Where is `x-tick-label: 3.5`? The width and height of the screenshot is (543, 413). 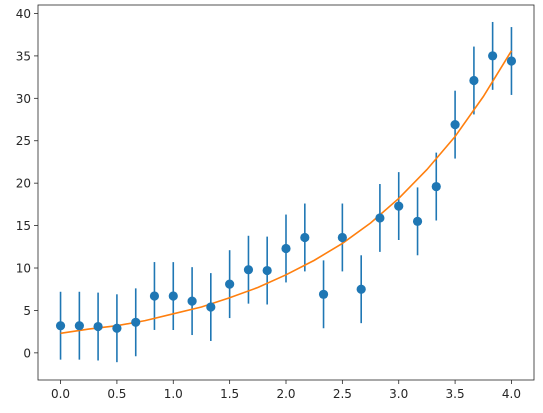
x-tick-label: 3.5 is located at coordinates (455, 394).